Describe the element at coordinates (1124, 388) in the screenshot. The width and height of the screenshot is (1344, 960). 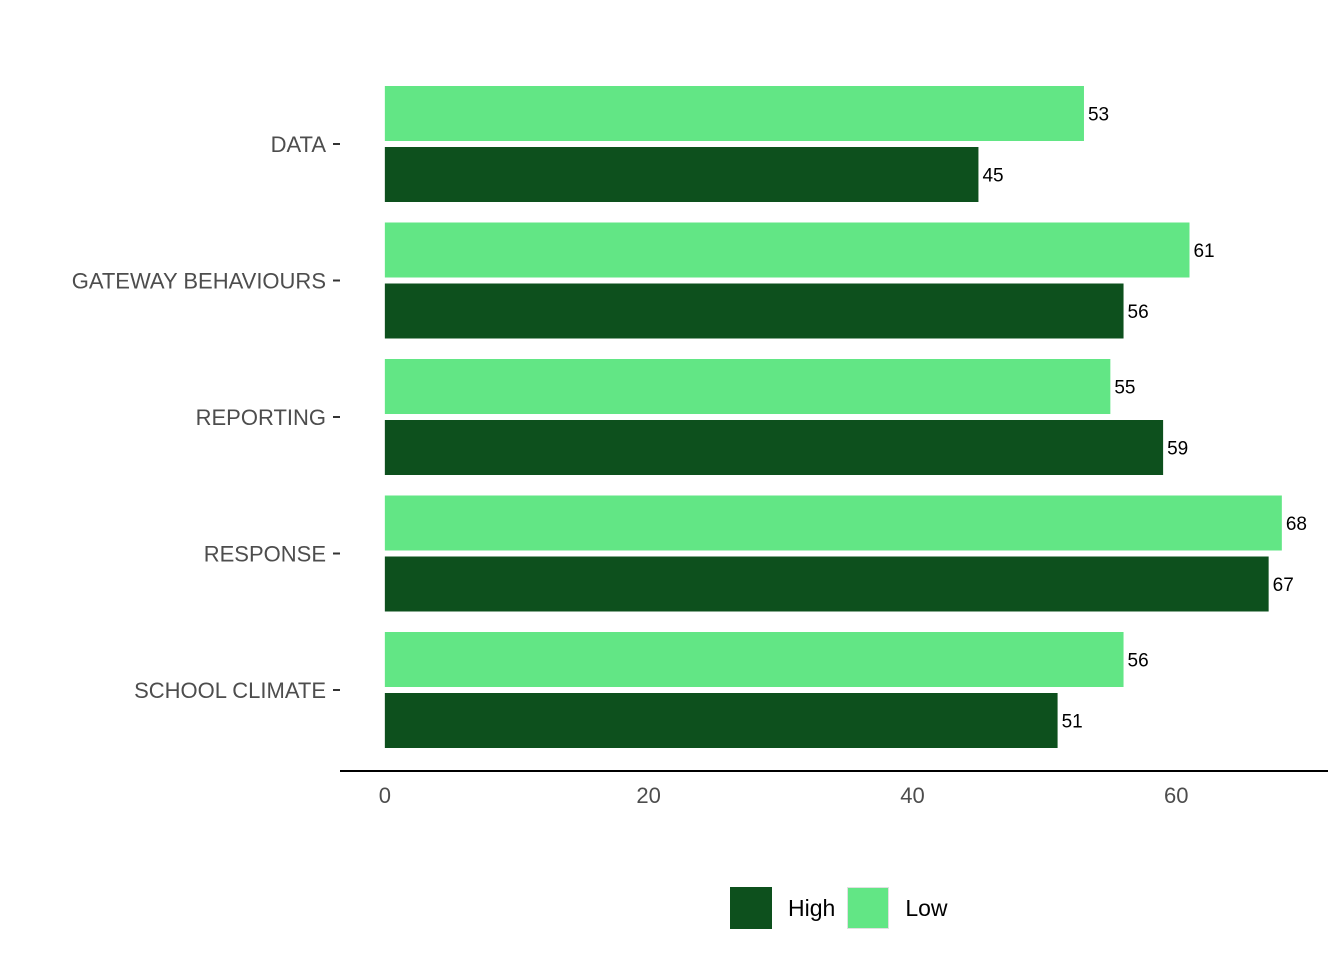
I see `data-label: 55` at that location.